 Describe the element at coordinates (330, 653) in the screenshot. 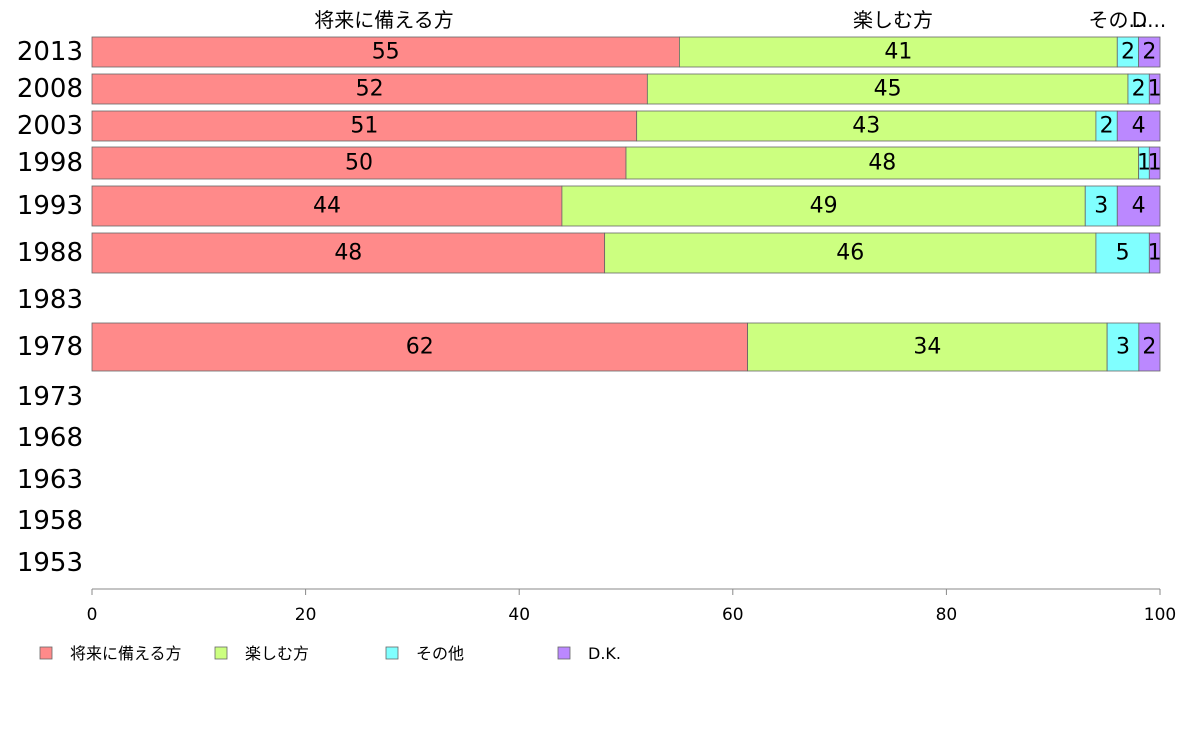

I see `legend: 将来に備える方 楽しむ方 その他 D.K.` at that location.